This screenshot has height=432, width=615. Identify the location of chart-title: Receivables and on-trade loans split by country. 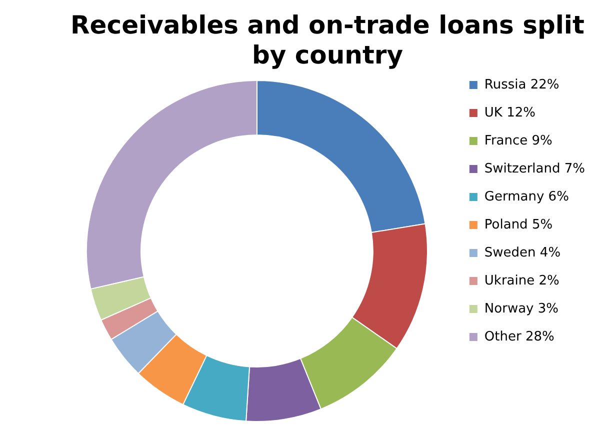
(327, 40).